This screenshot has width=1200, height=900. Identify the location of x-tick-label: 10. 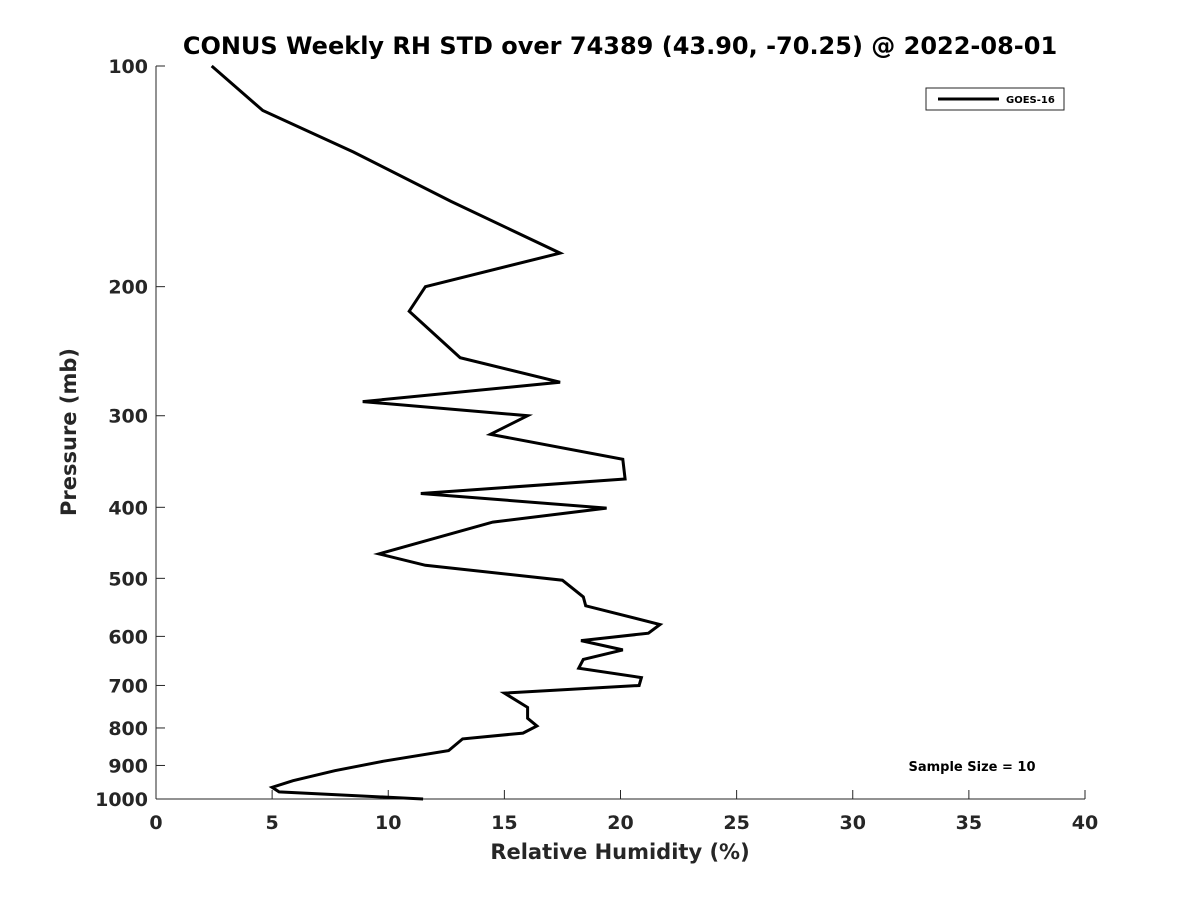
(388, 823).